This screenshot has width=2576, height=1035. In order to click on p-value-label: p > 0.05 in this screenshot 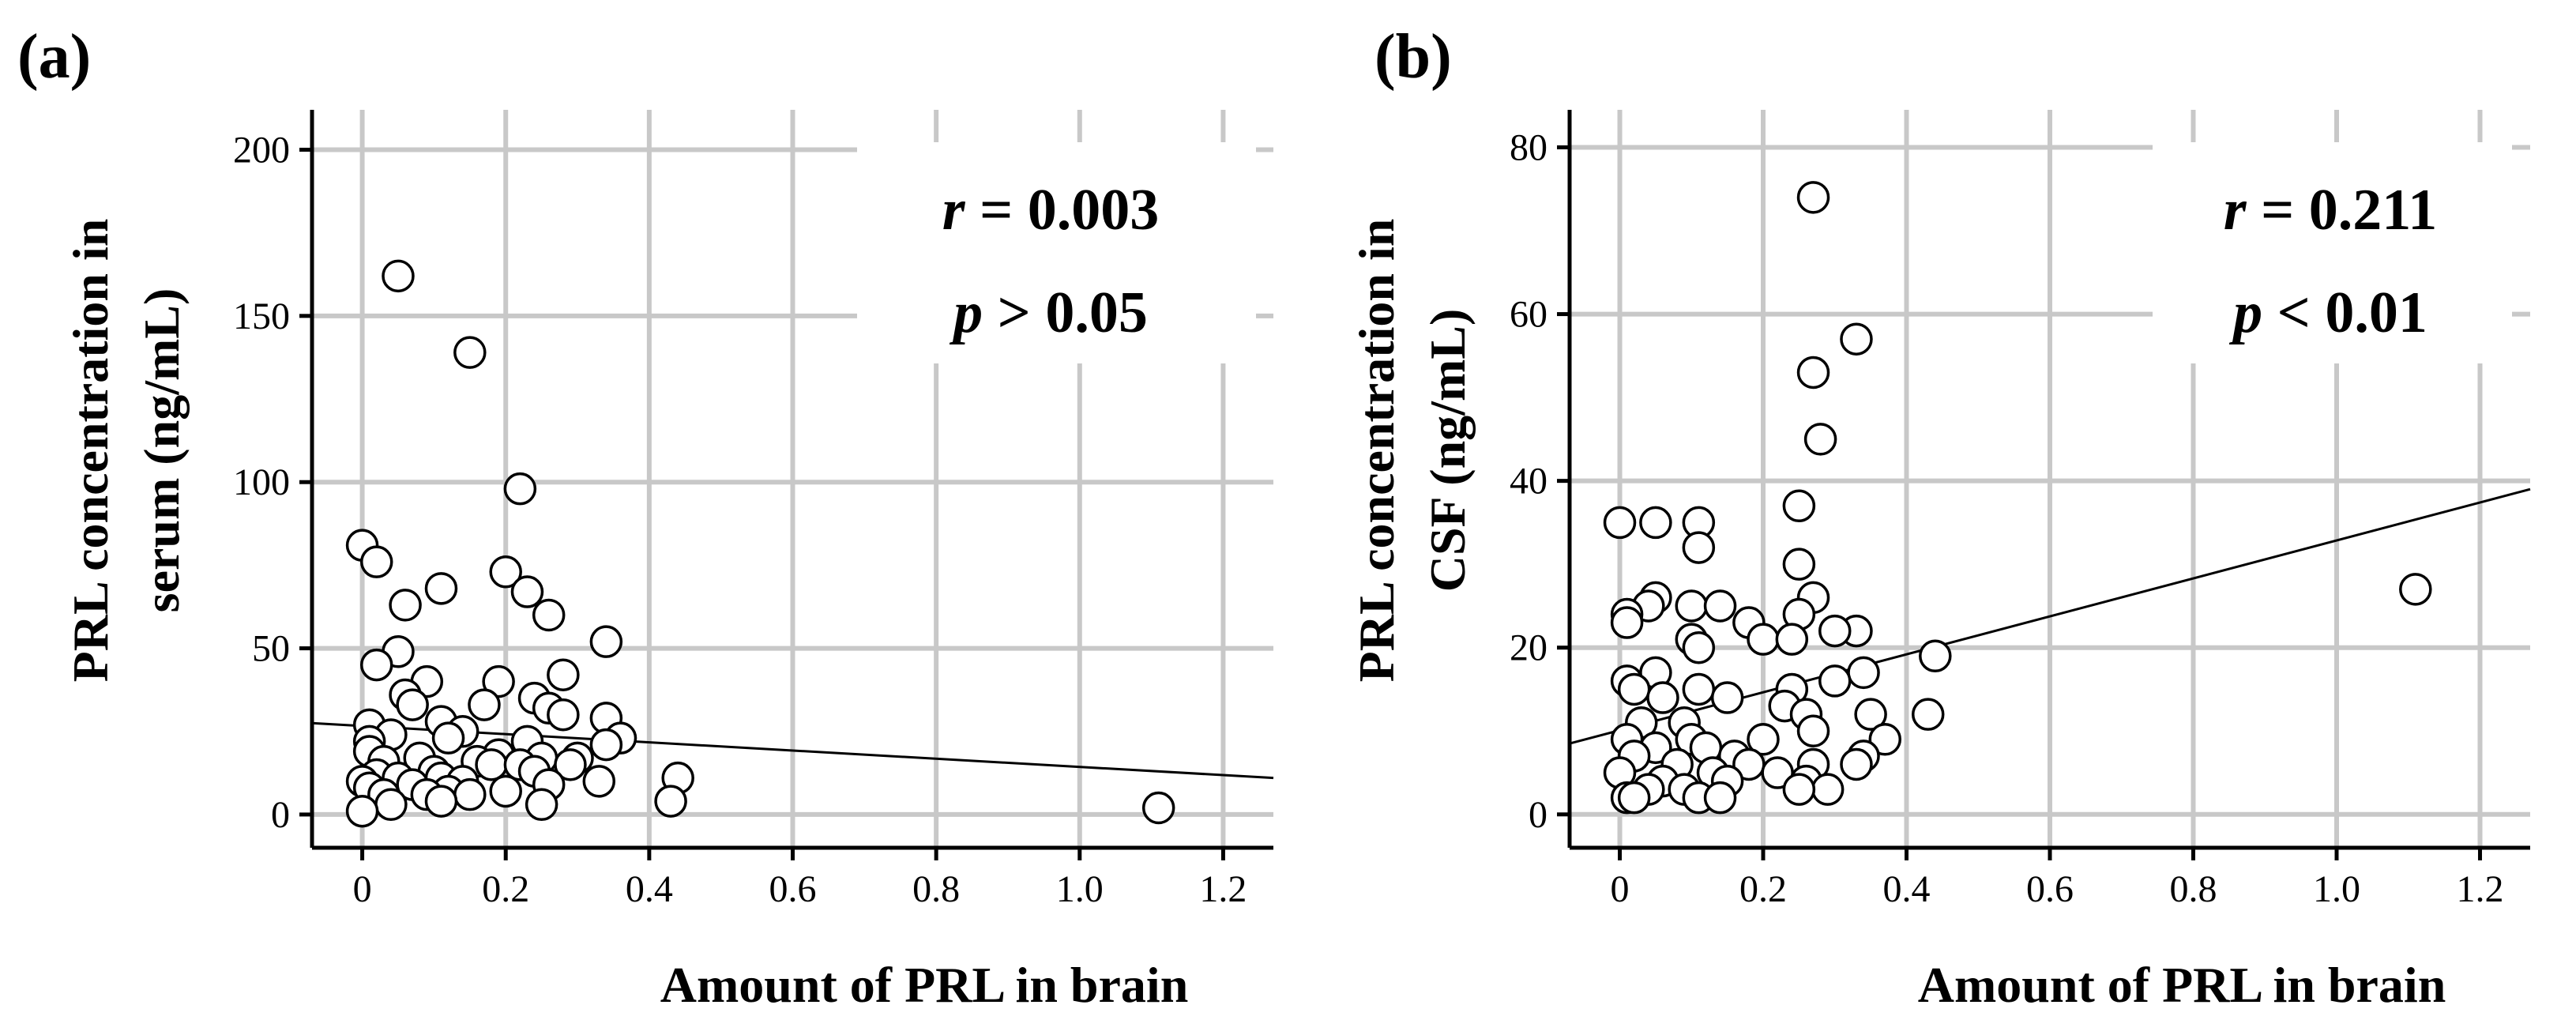, I will do `click(1049, 312)`.